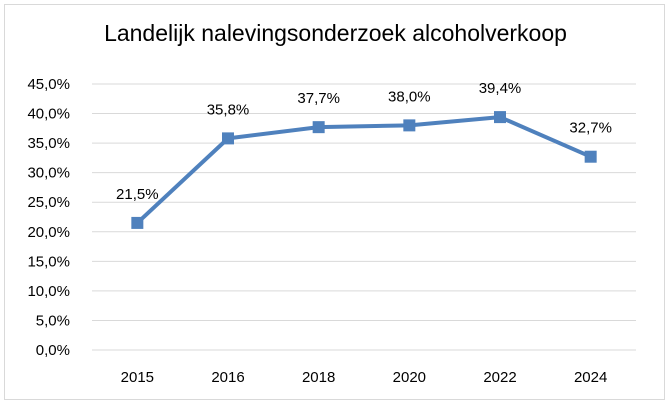  I want to click on data-label: 35,8%, so click(228, 109).